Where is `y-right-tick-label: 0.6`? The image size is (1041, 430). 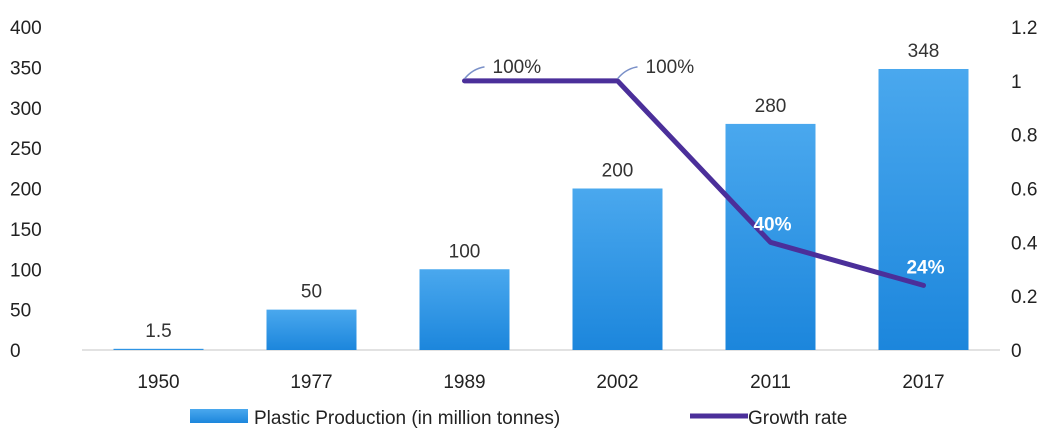 y-right-tick-label: 0.6 is located at coordinates (1024, 190).